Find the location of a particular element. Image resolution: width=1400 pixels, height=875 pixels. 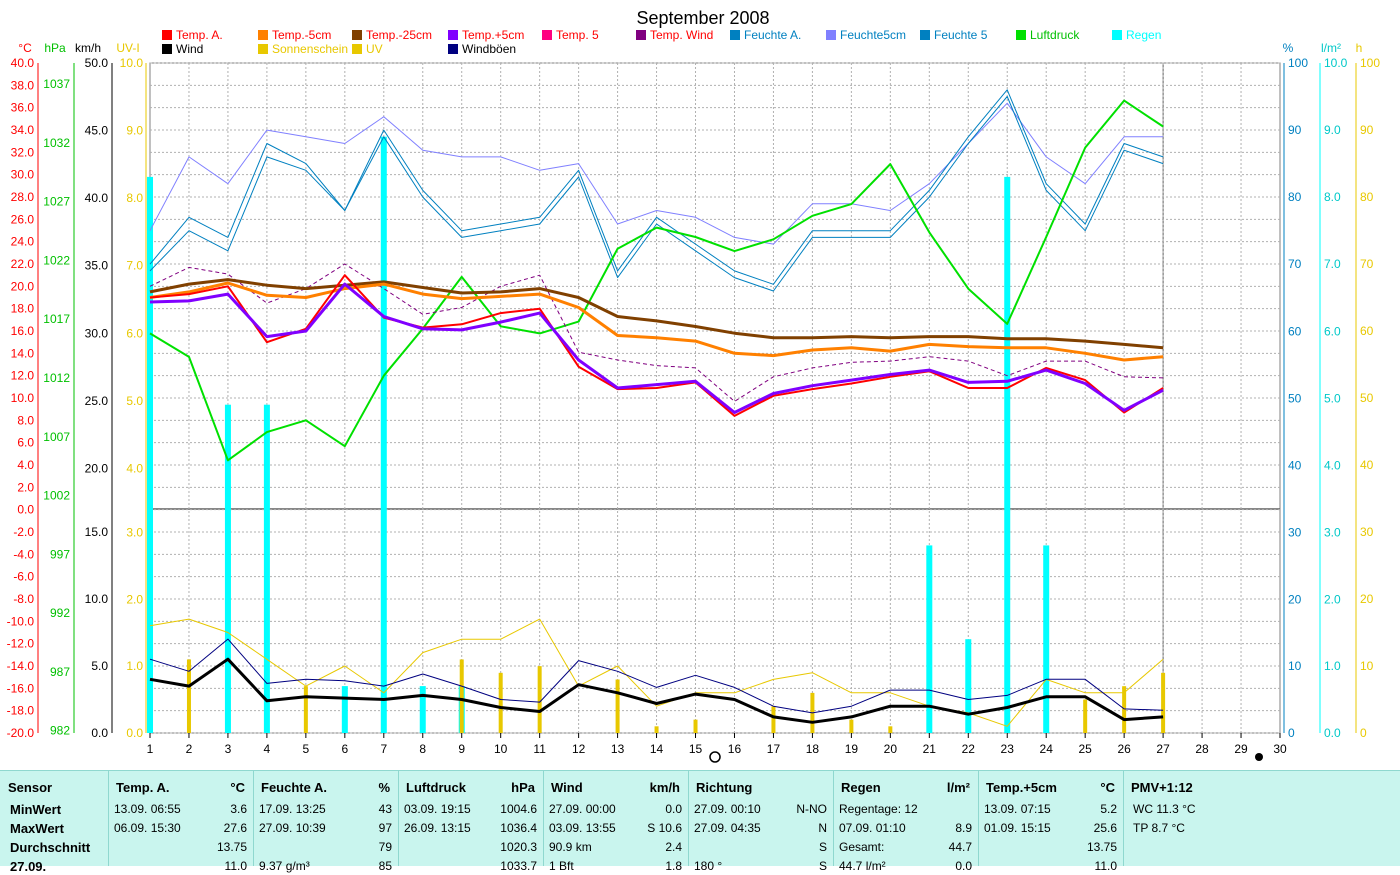

celsius-tick: 0.0 is located at coordinates (25, 510).